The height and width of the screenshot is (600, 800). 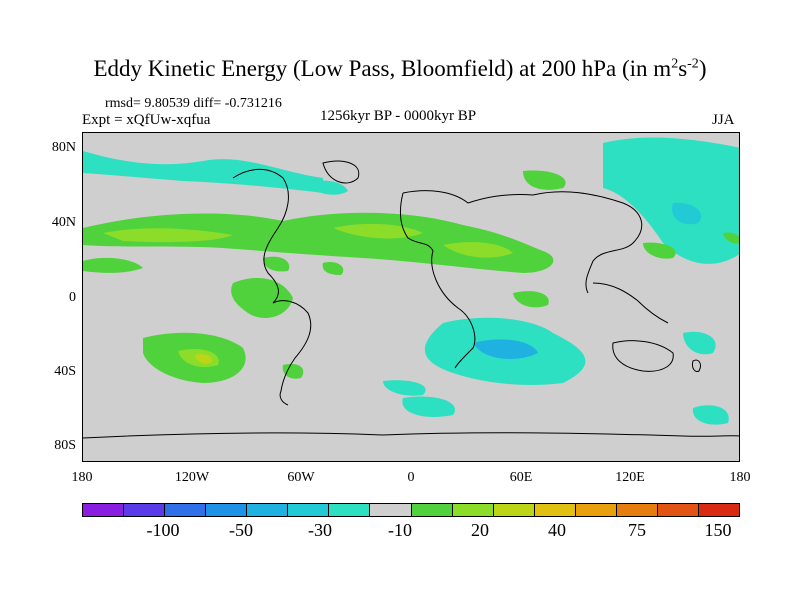 I want to click on y-label-40n: 40N, so click(x=63, y=222).